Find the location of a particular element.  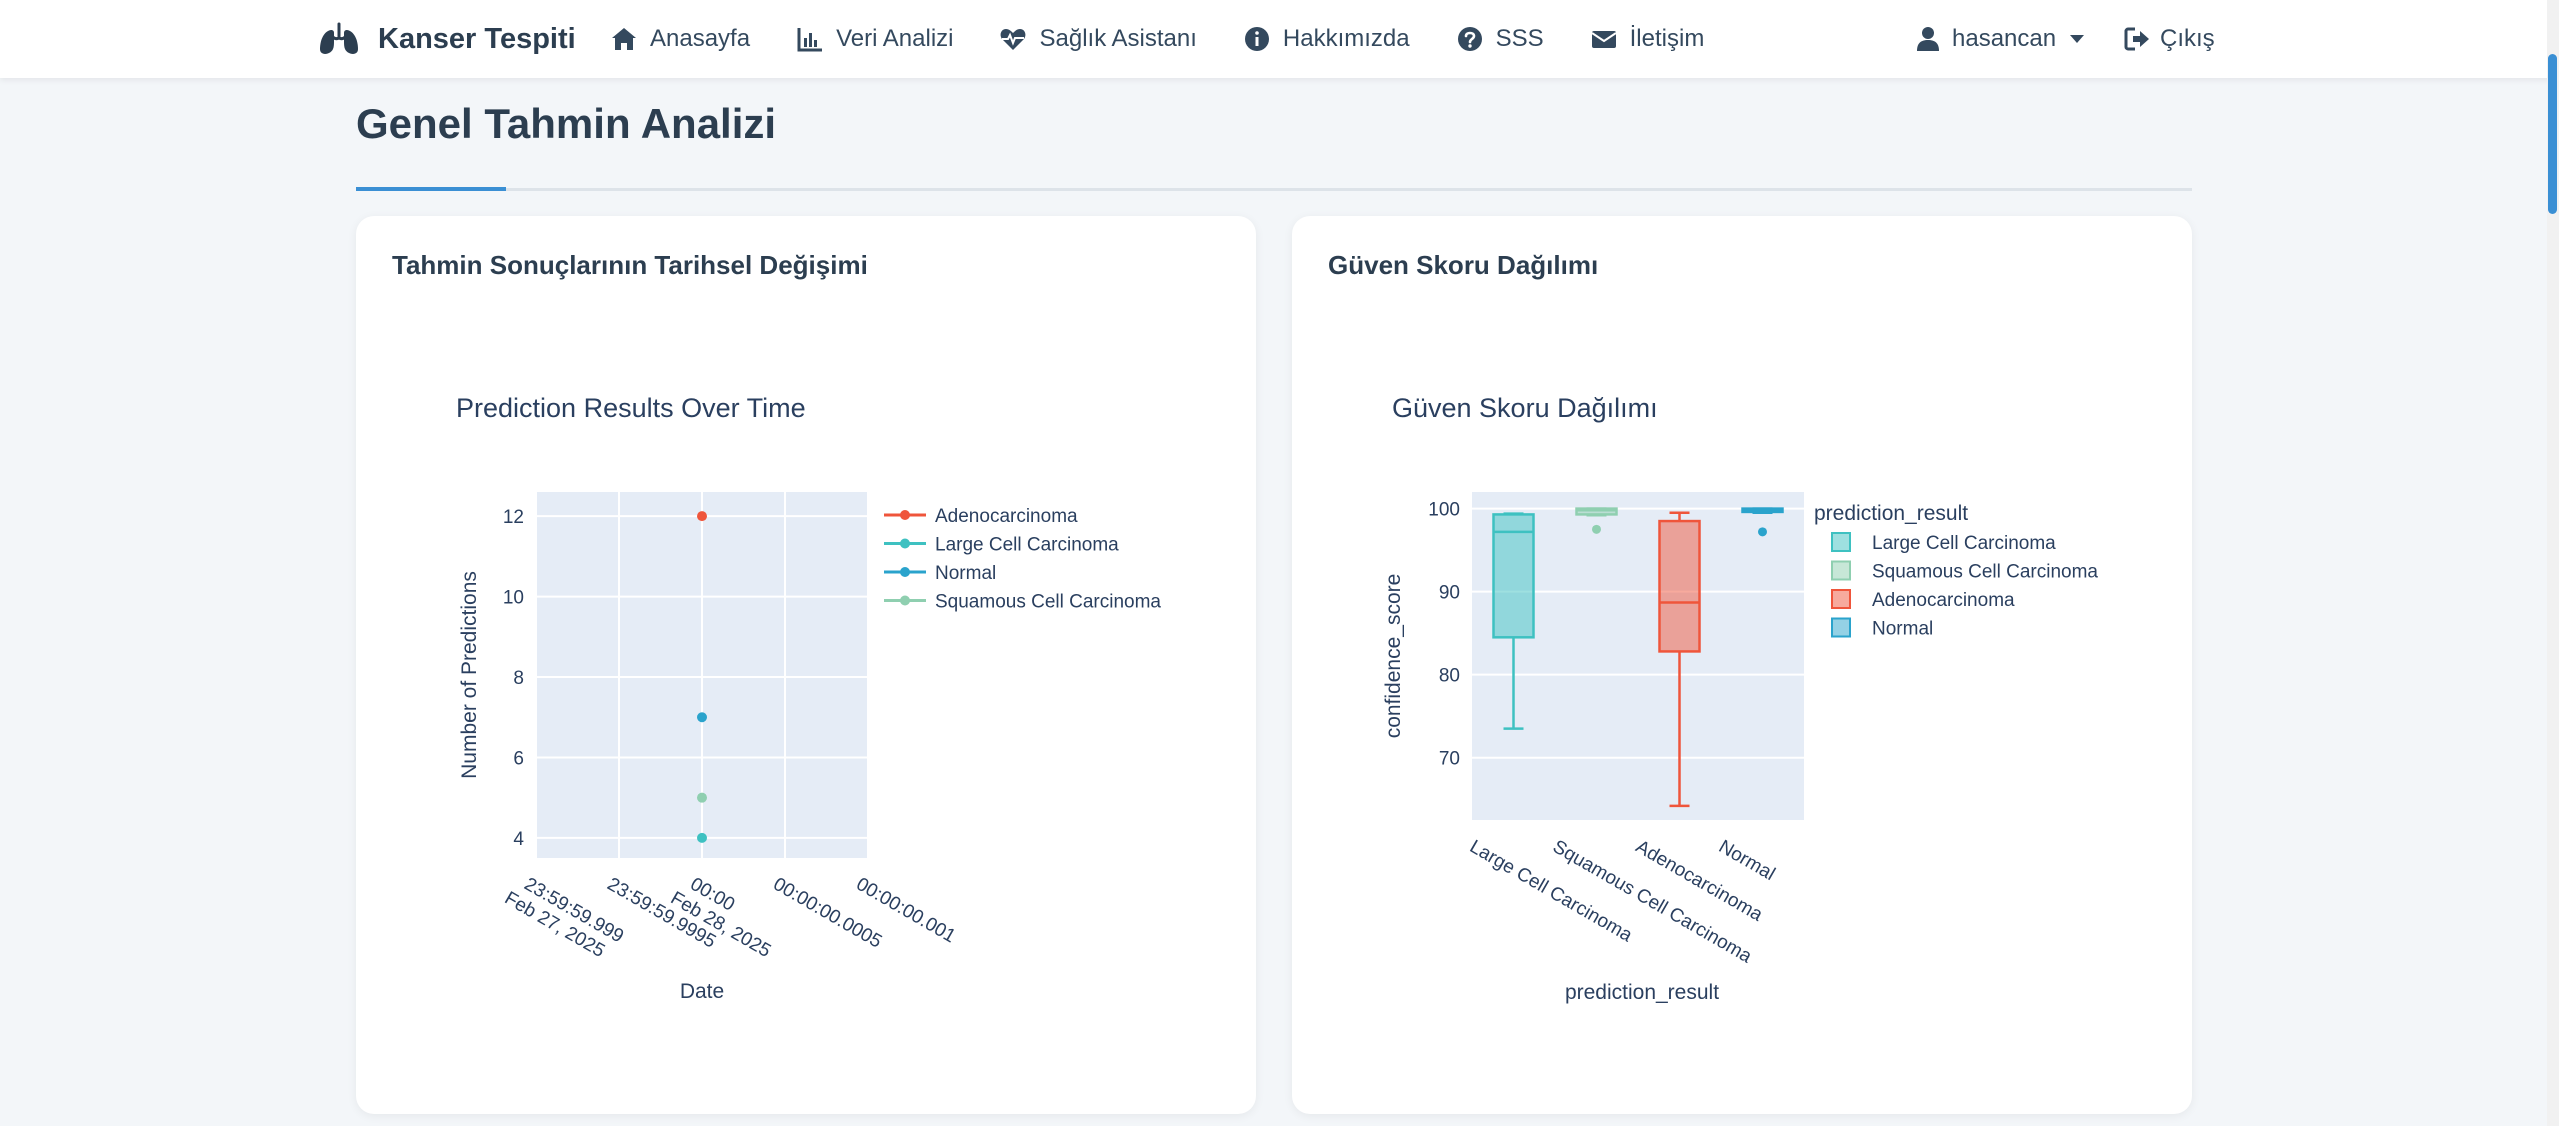

x-axis-label: Date is located at coordinates (702, 991).